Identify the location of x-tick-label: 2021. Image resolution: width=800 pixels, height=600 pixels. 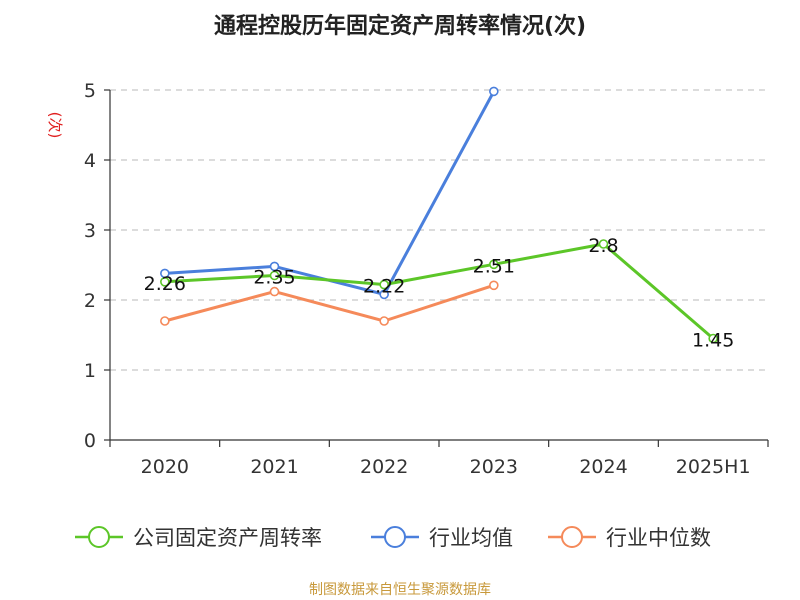
(274, 467).